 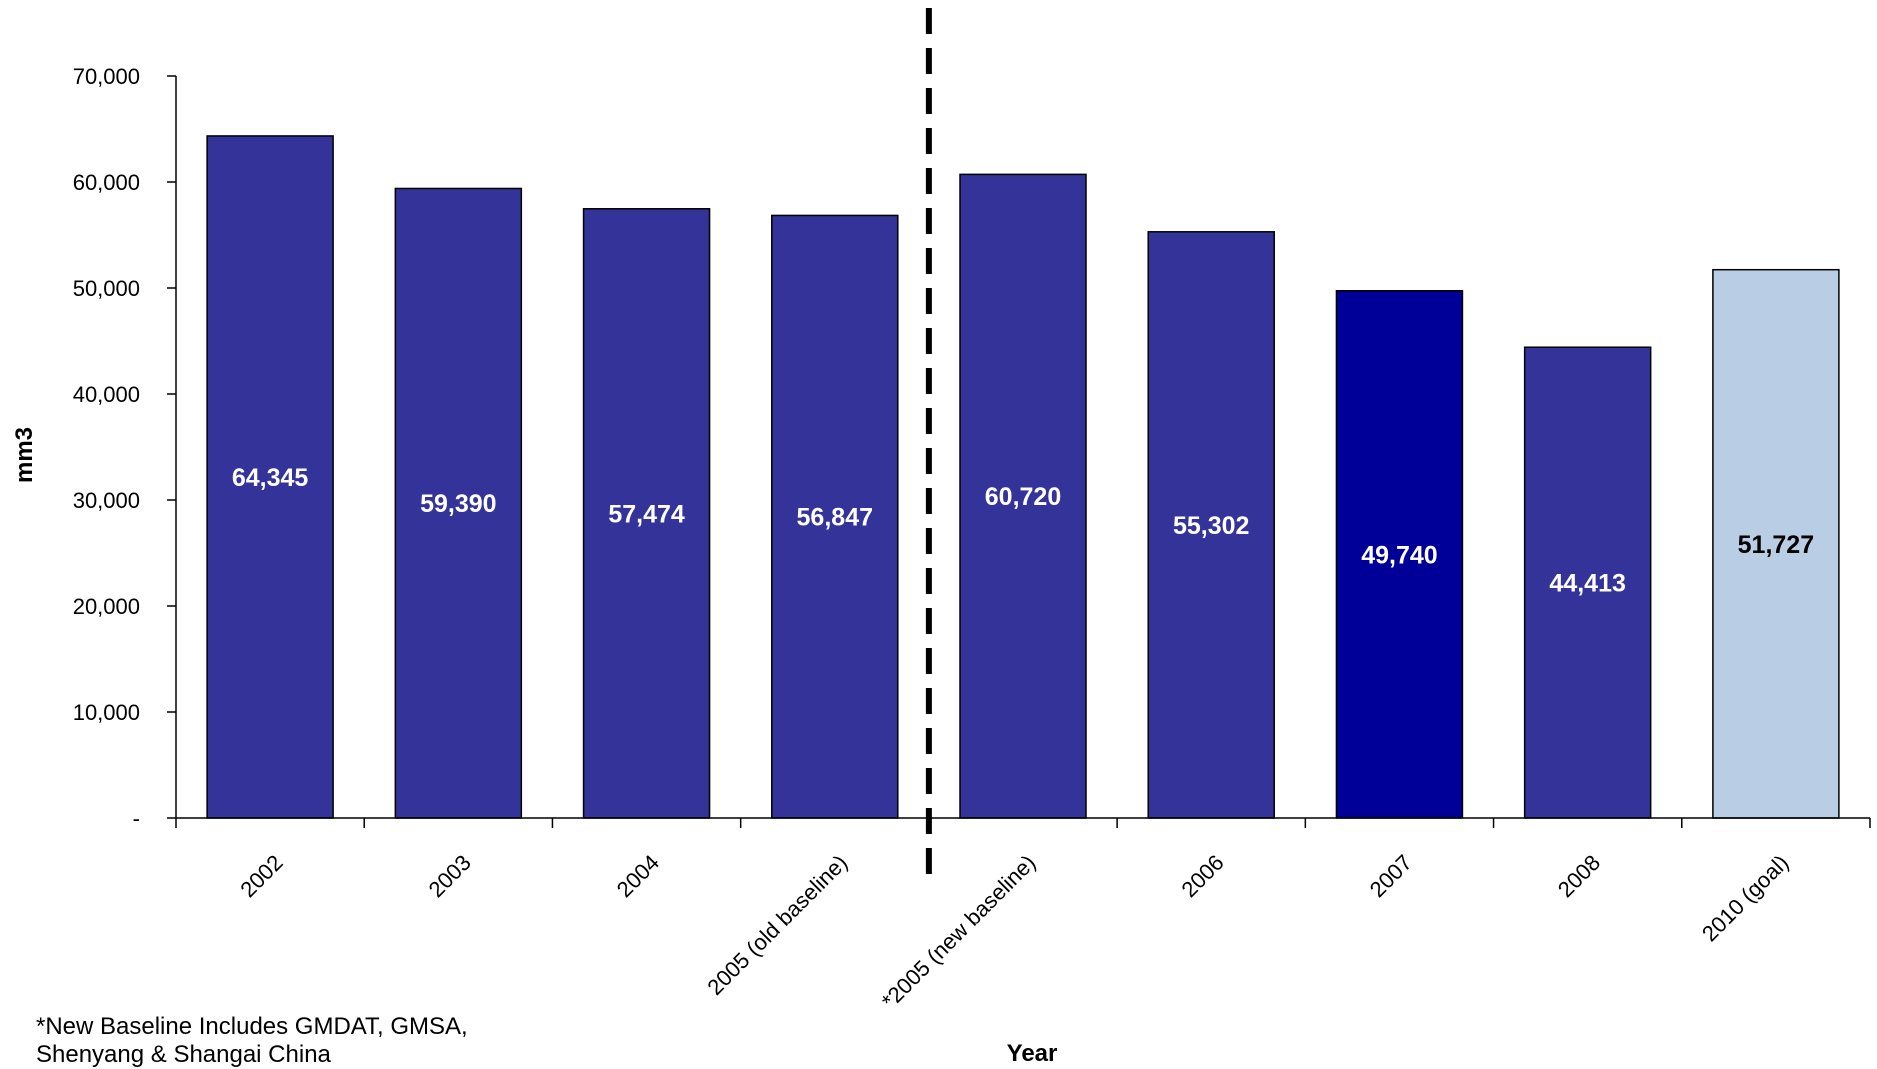 I want to click on y-tick-label: 30,000, so click(x=106, y=500).